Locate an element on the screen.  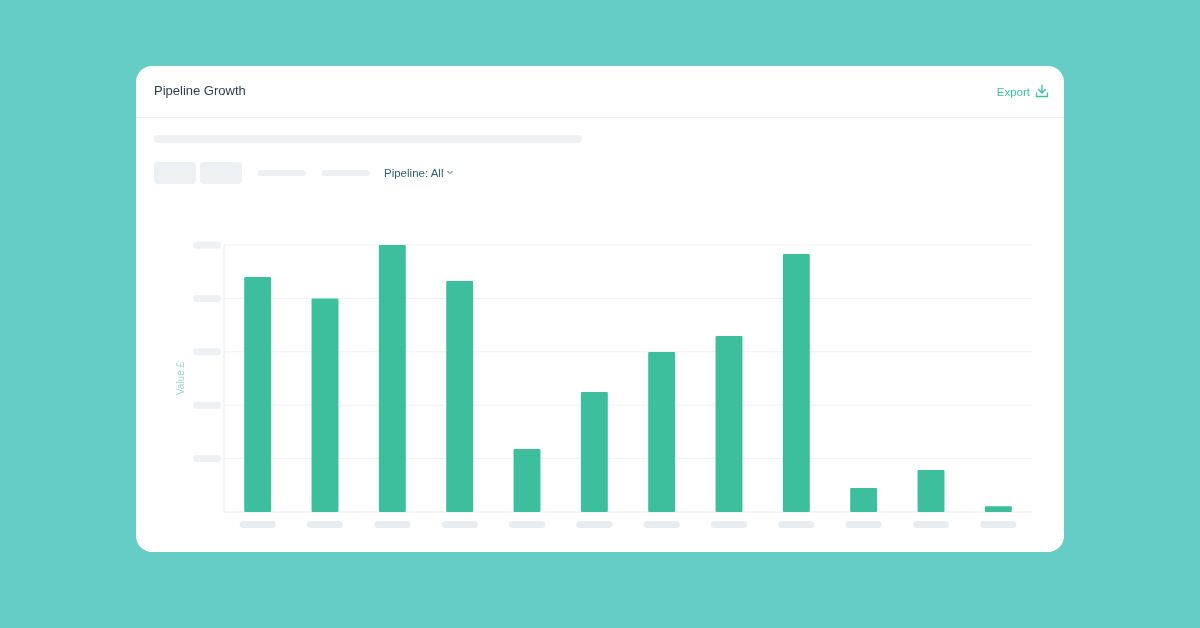
text: Export is located at coordinates (1013, 92).